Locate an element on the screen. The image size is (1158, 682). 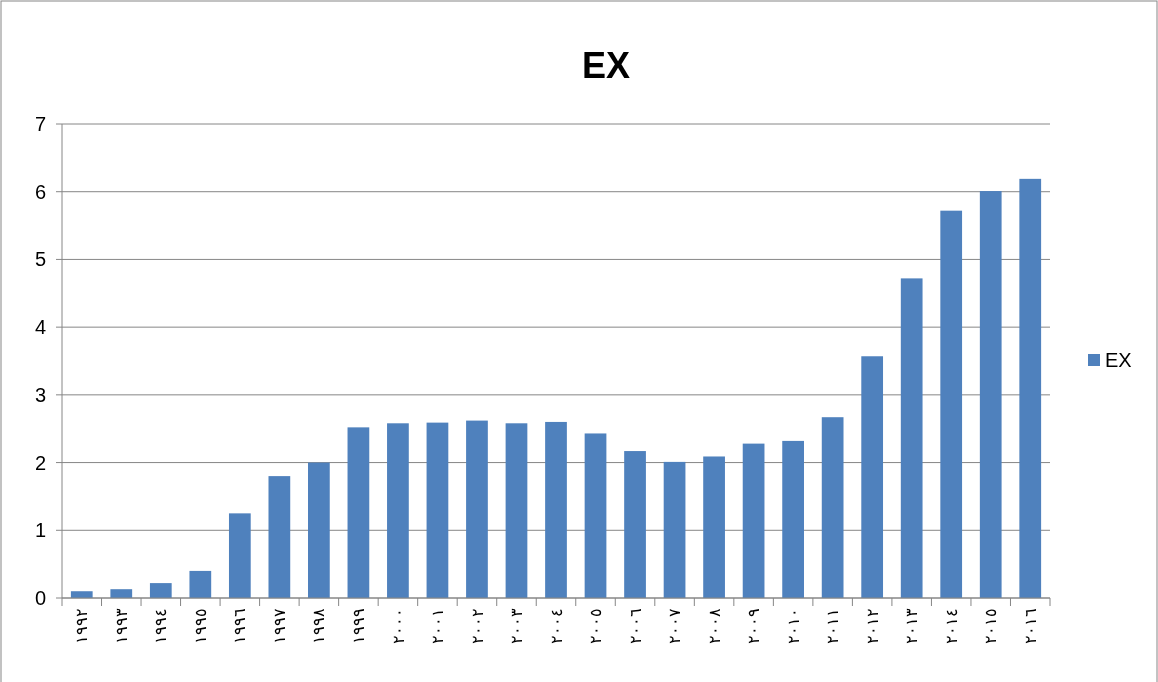
y-tick-label: 4 is located at coordinates (40, 327).